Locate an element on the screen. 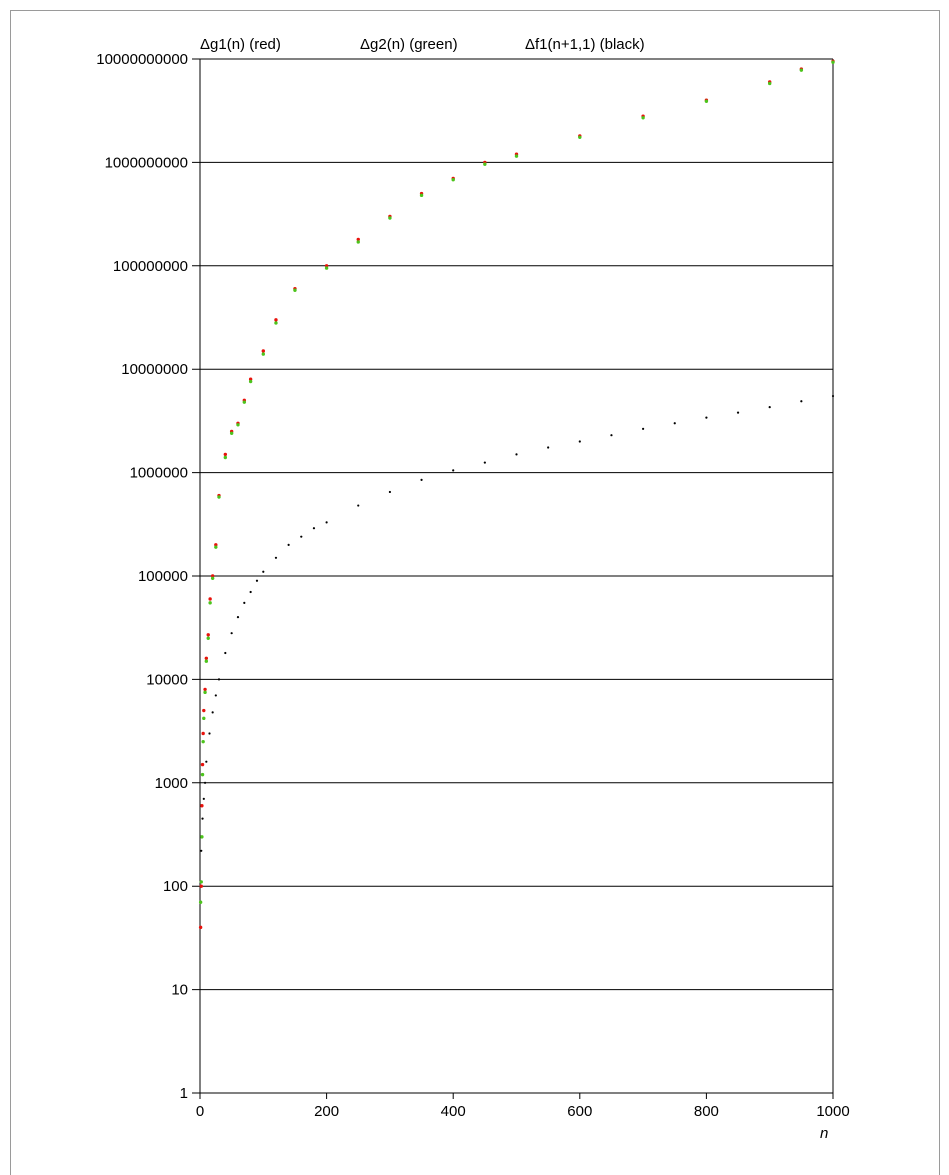 This screenshot has height=1175, width=949. y-tick-label: 10 is located at coordinates (179, 990).